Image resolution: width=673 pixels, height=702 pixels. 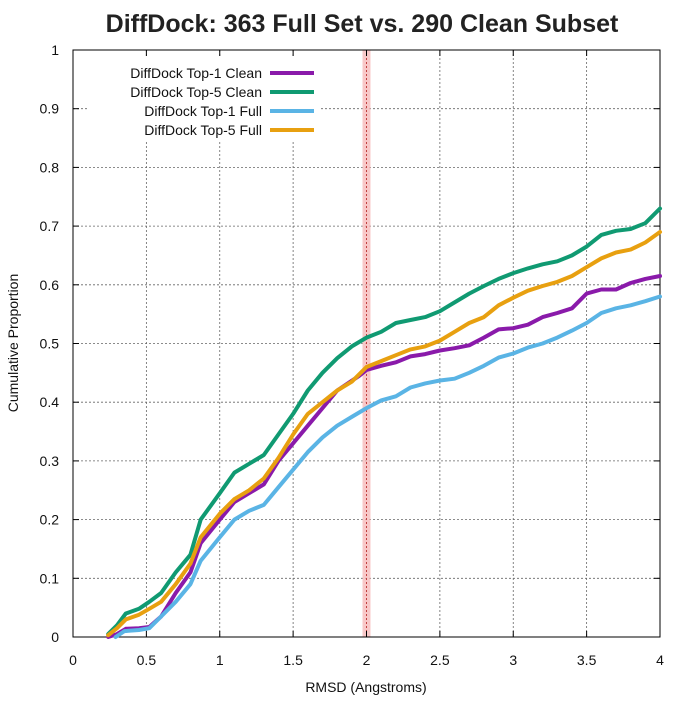 I want to click on x-tick-label: 1.5, so click(x=293, y=660).